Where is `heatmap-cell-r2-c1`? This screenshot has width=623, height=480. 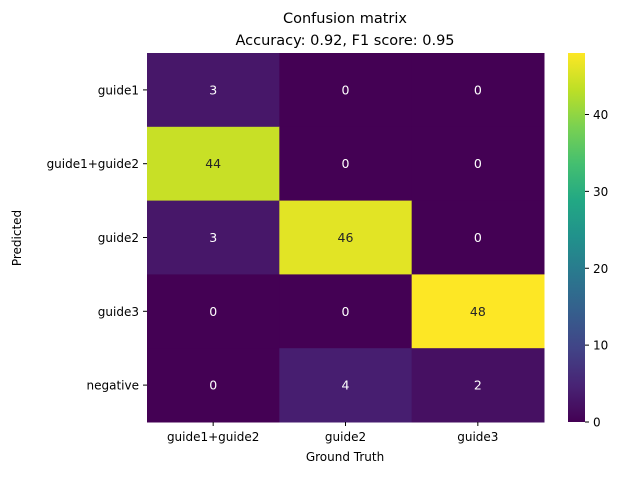 heatmap-cell-r2-c1 is located at coordinates (346, 237).